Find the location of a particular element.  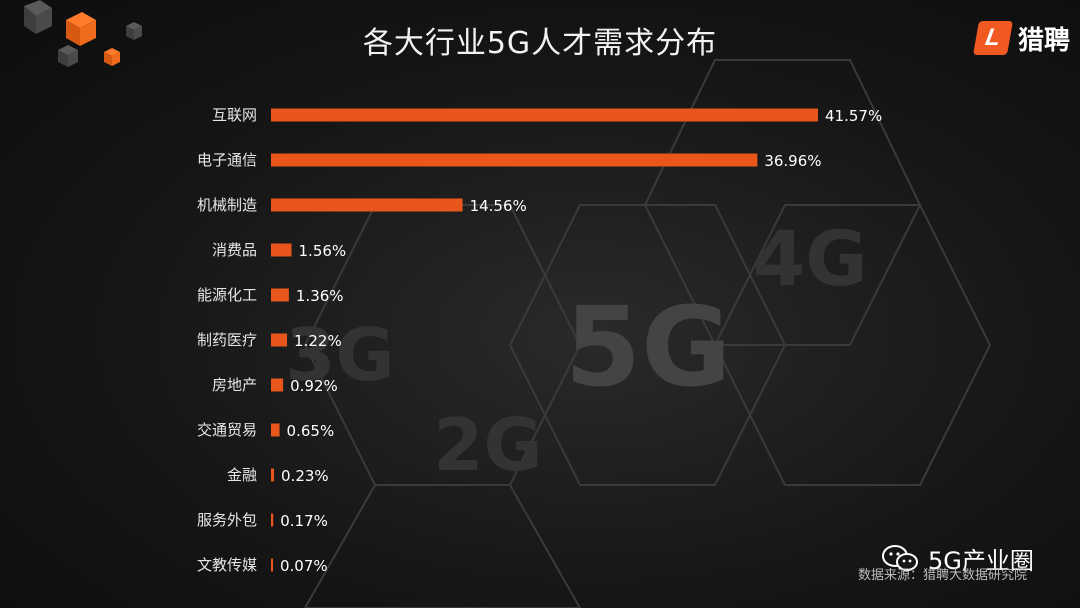

wechat-icon is located at coordinates (900, 558).